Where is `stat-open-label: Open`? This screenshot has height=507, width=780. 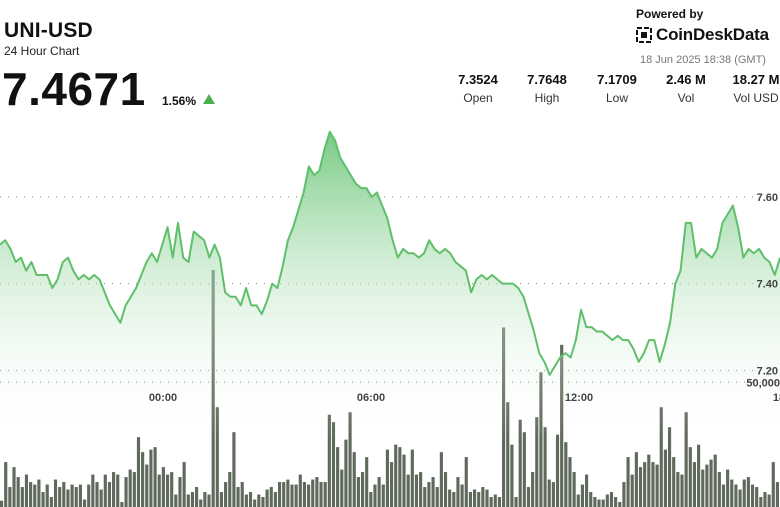 stat-open-label: Open is located at coordinates (478, 98).